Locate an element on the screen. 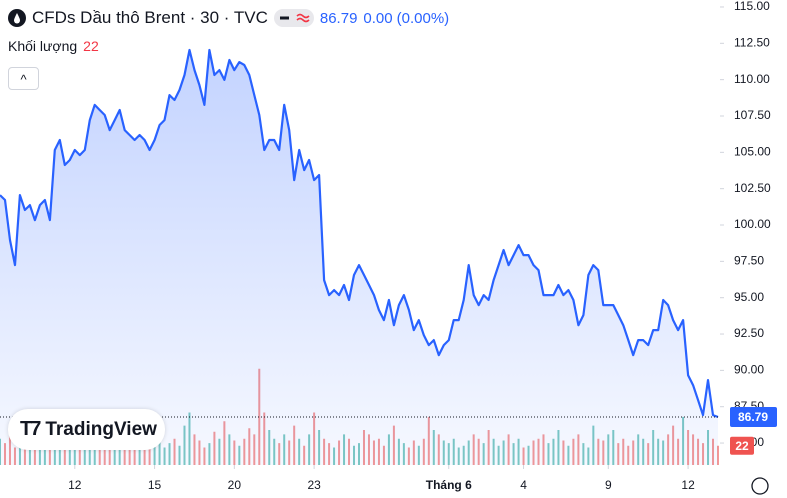 This screenshot has height=498, width=787. y-tick-label: 107.50 is located at coordinates (752, 115).